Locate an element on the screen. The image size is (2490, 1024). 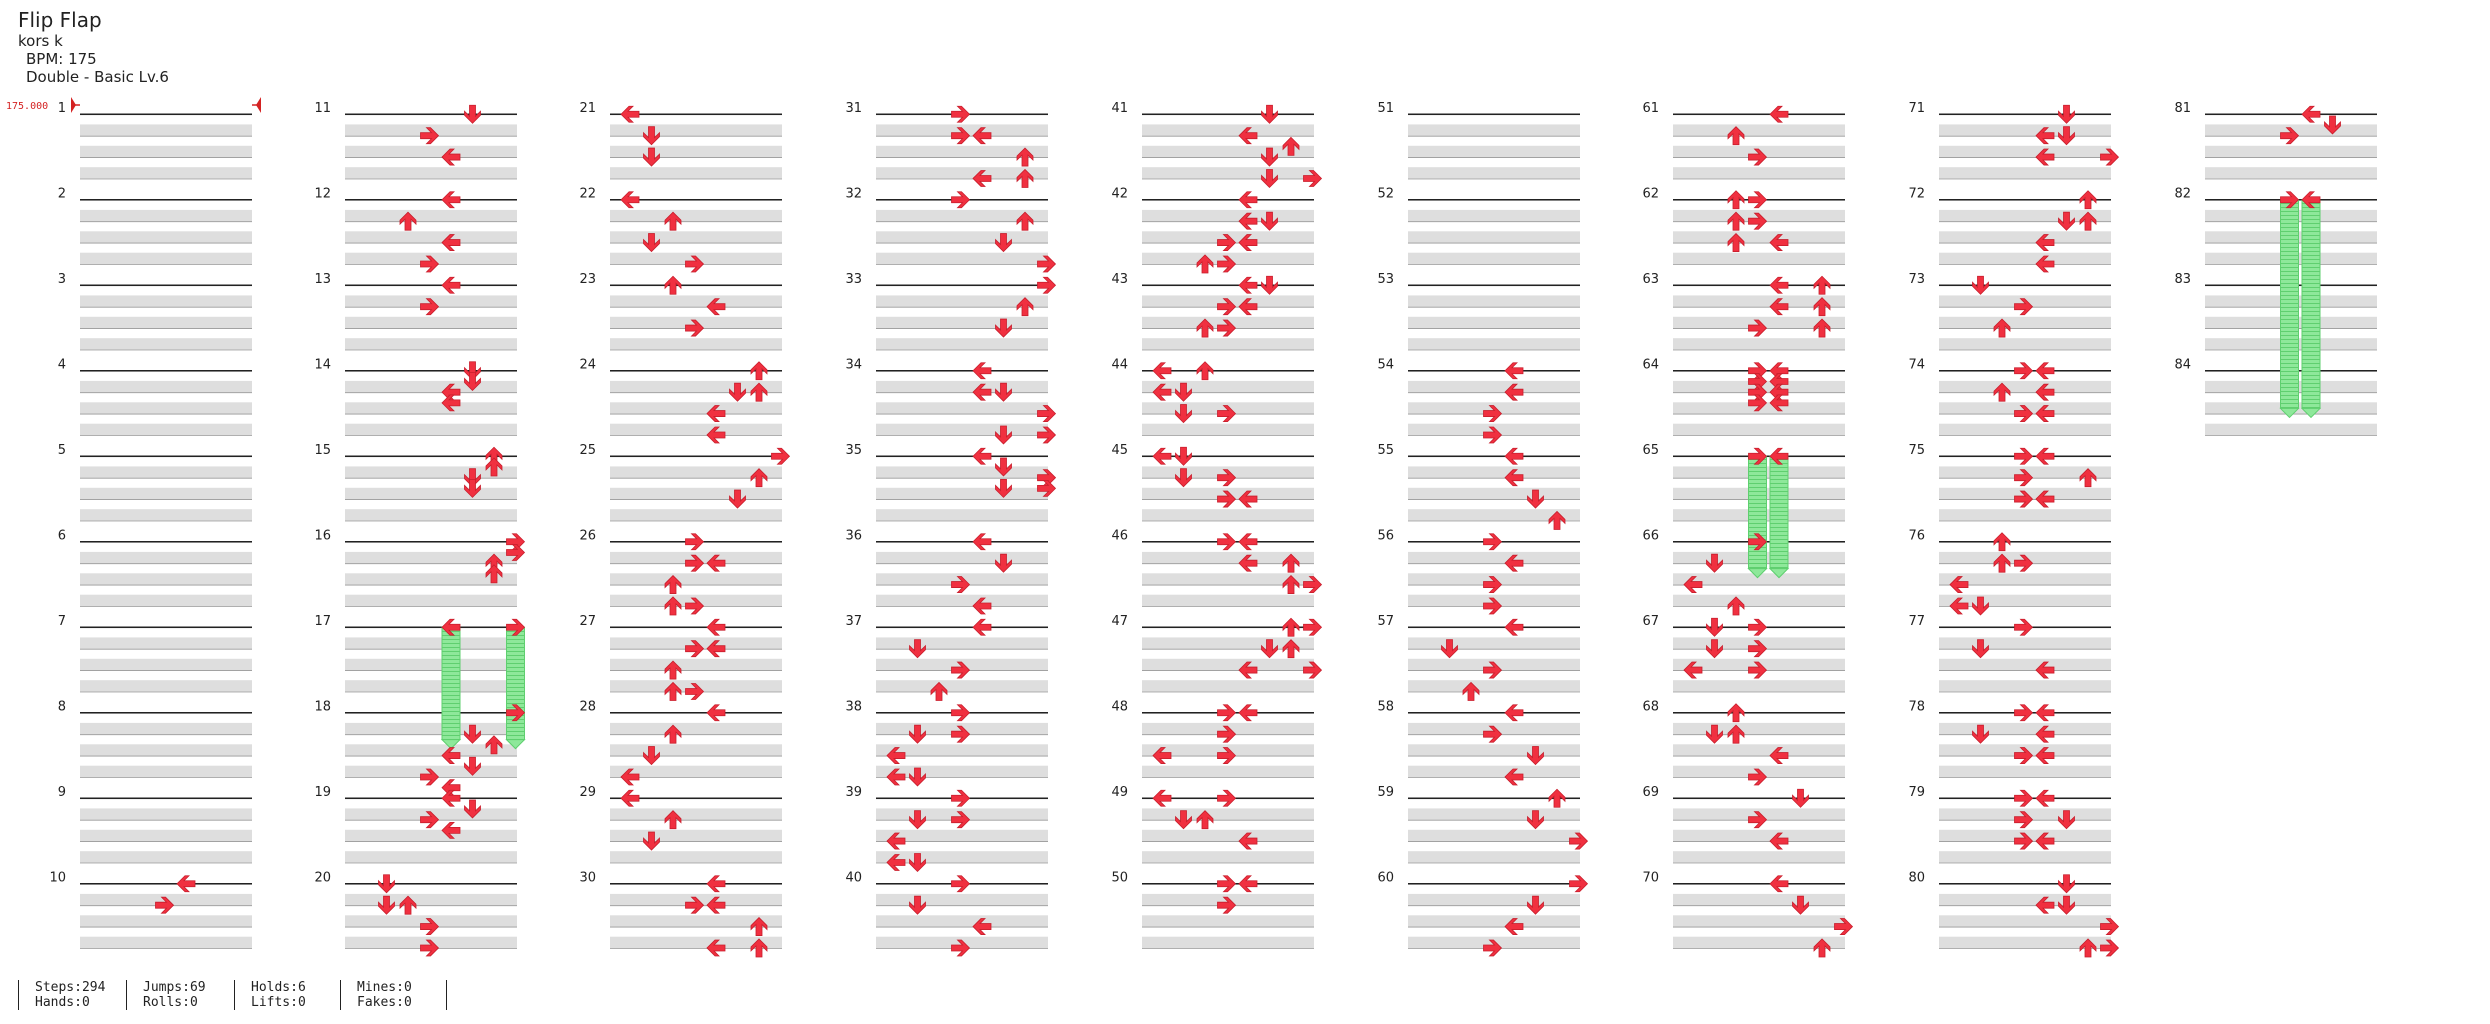
hold-note is located at coordinates (1757, 517).